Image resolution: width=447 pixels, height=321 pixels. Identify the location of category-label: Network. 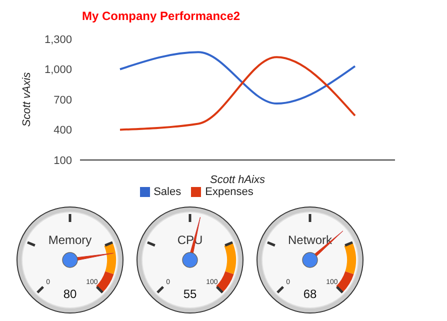
(310, 240).